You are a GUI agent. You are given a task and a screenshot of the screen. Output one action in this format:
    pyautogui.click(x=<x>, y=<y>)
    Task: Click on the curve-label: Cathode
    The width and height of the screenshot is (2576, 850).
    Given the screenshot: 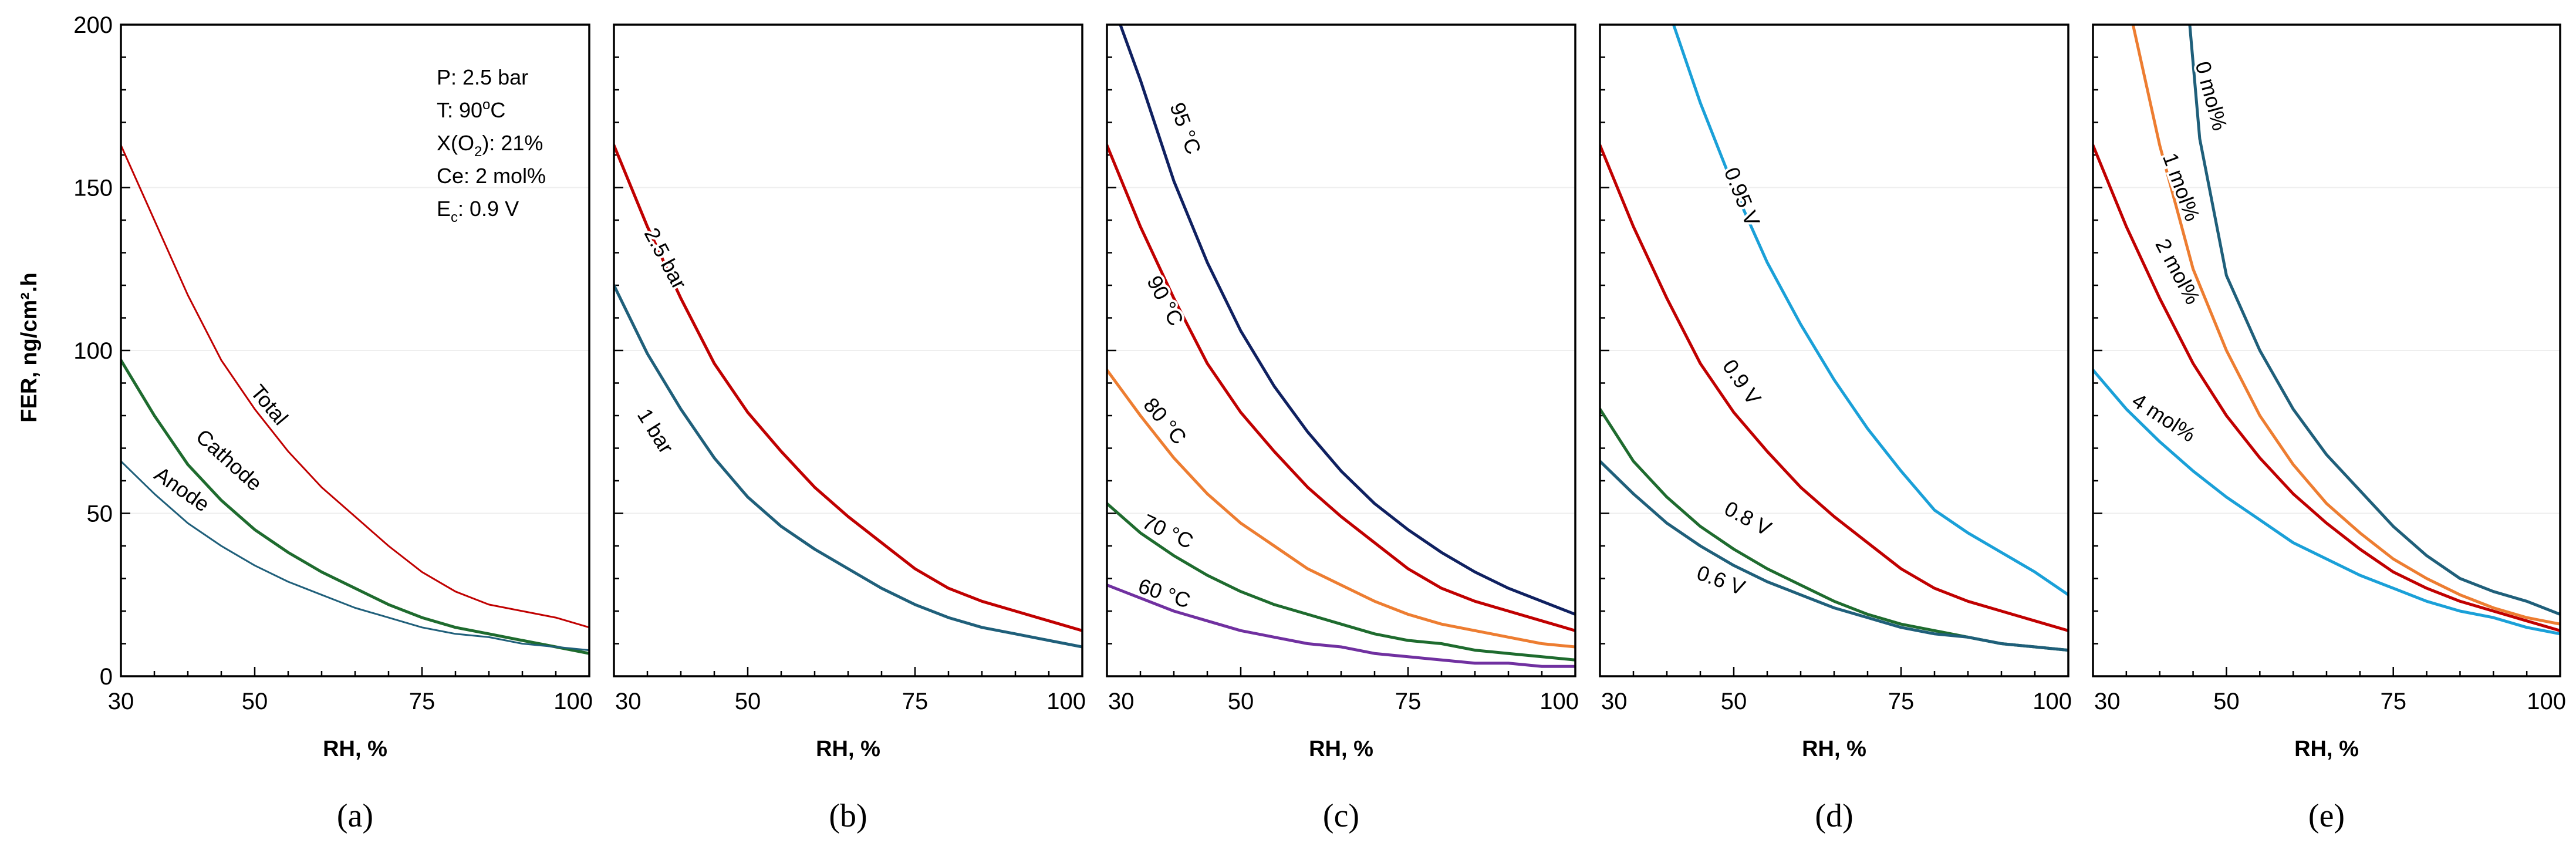 What is the action you would take?
    pyautogui.click(x=229, y=460)
    